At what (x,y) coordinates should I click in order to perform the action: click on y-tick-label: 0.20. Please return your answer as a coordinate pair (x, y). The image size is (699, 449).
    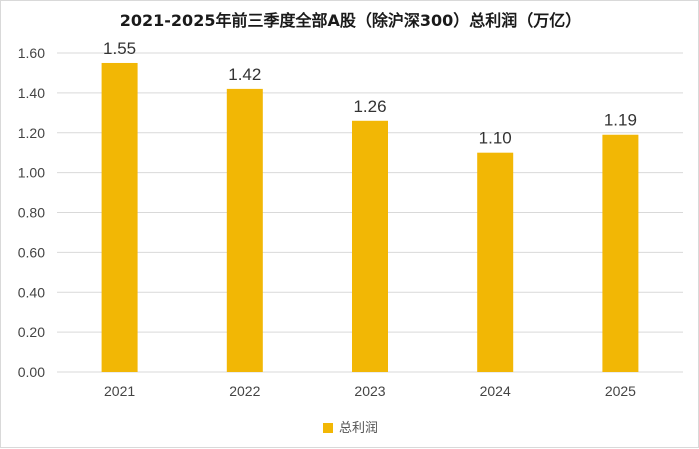
    Looking at the image, I should click on (31, 332).